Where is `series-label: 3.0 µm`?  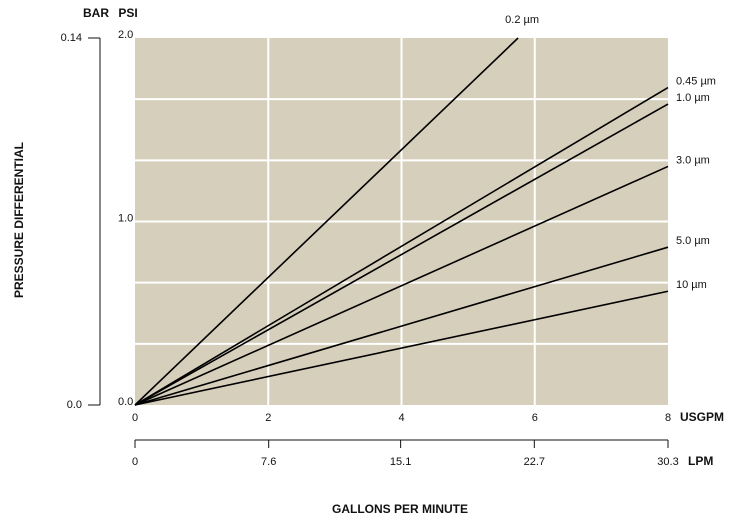 series-label: 3.0 µm is located at coordinates (693, 160).